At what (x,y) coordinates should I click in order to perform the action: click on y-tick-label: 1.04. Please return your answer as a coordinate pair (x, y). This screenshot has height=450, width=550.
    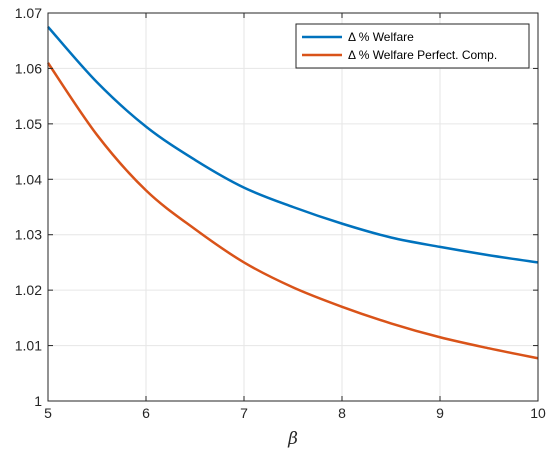
    Looking at the image, I should click on (28, 179).